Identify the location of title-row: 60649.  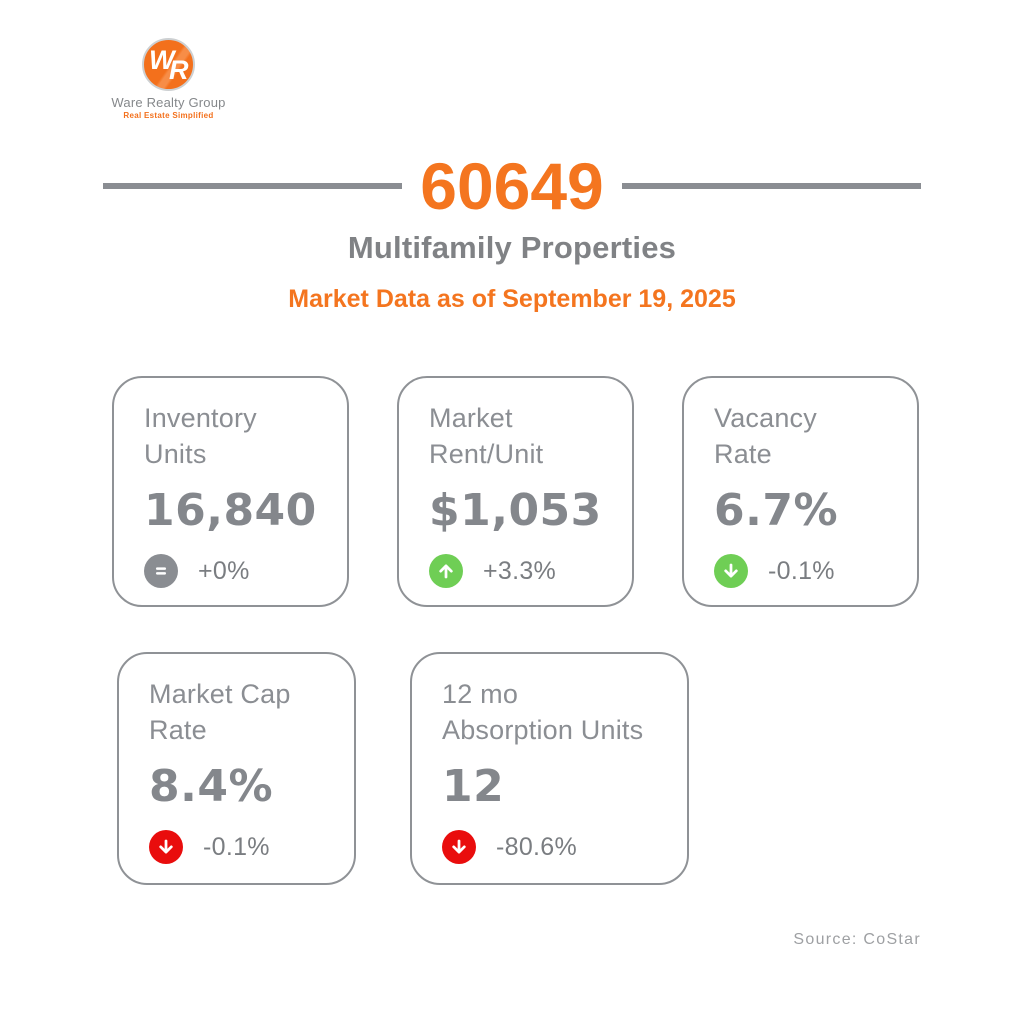
(512, 186).